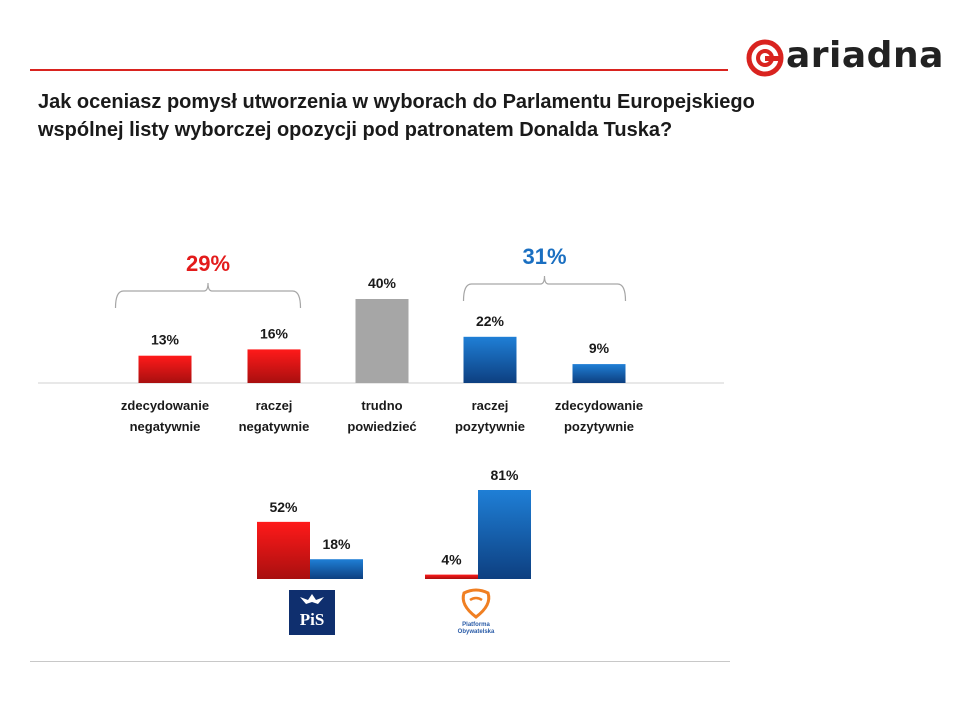 The height and width of the screenshot is (720, 960). What do you see at coordinates (504, 475) in the screenshot?
I see `party-bar-value-label: 81%` at bounding box center [504, 475].